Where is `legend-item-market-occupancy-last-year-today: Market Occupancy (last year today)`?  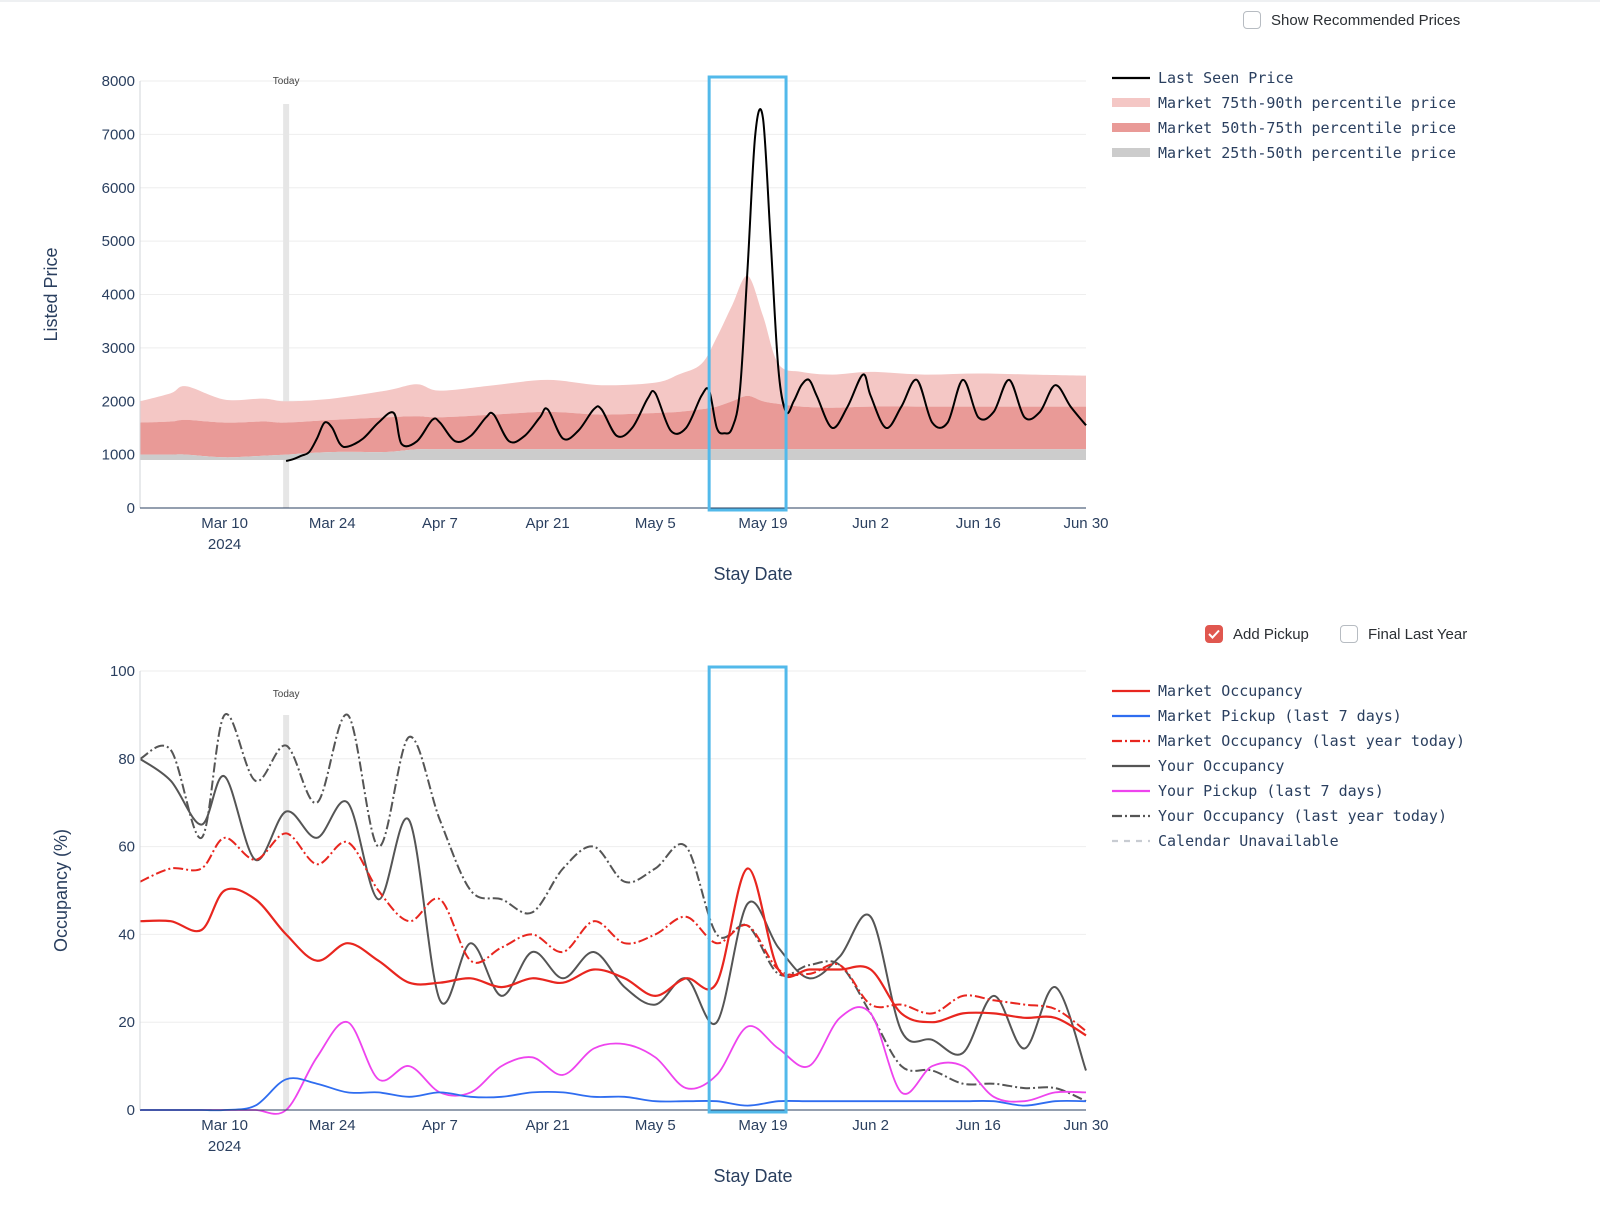
legend-item-market-occupancy-last-year-today: Market Occupancy (last year today) is located at coordinates (1288, 741).